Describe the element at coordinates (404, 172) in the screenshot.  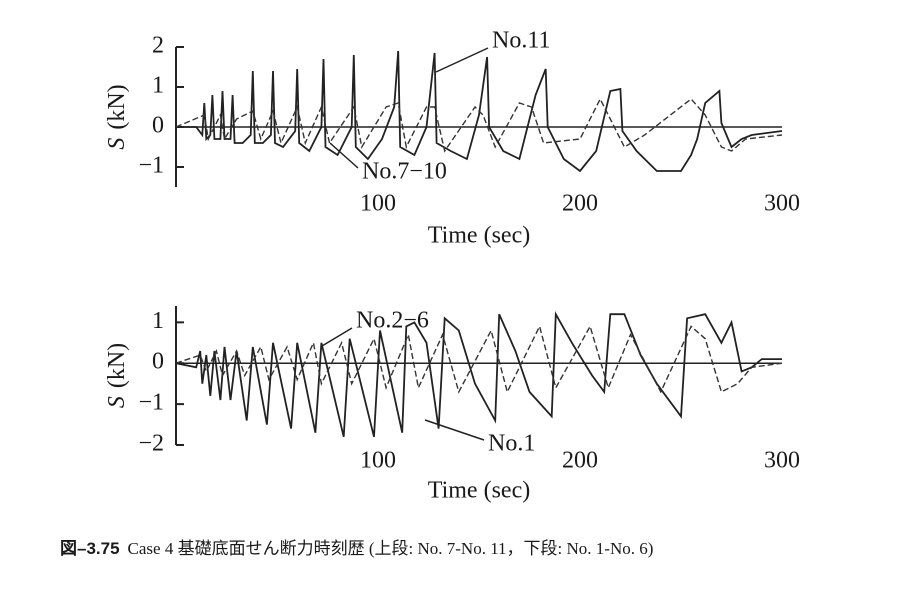
I see `series-annotation: No.7−10` at that location.